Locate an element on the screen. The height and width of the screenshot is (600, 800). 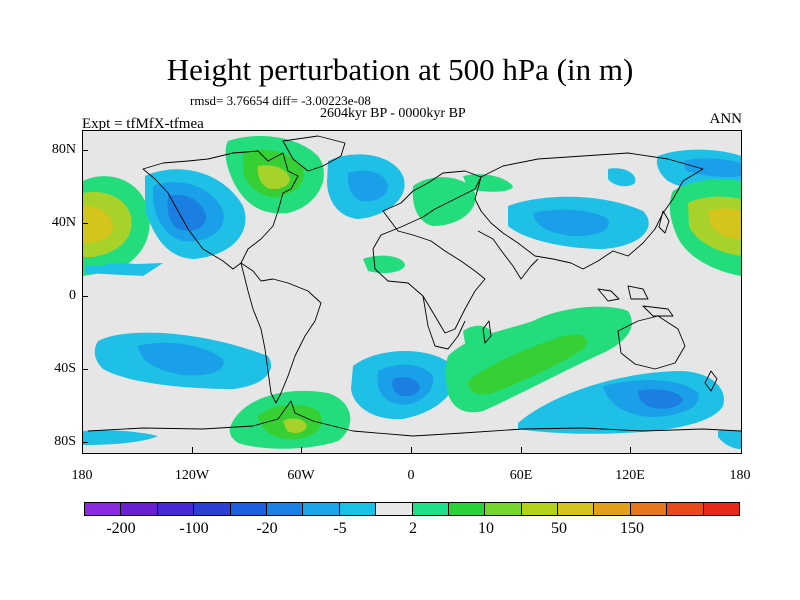
colorbar-label: -100 is located at coordinates (194, 528).